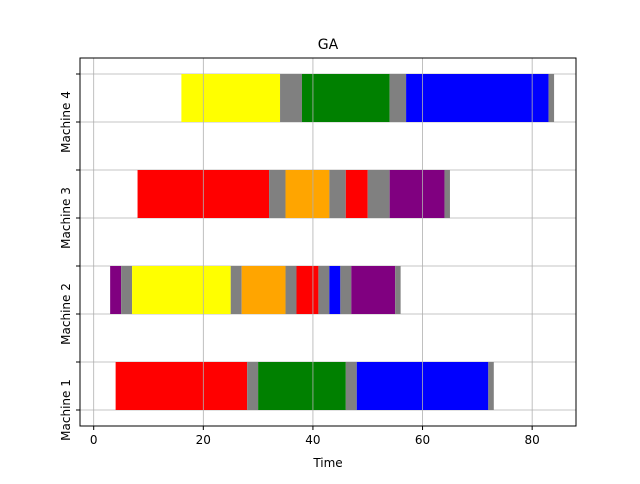 The width and height of the screenshot is (640, 484). What do you see at coordinates (328, 45) in the screenshot?
I see `chart-title: GA` at bounding box center [328, 45].